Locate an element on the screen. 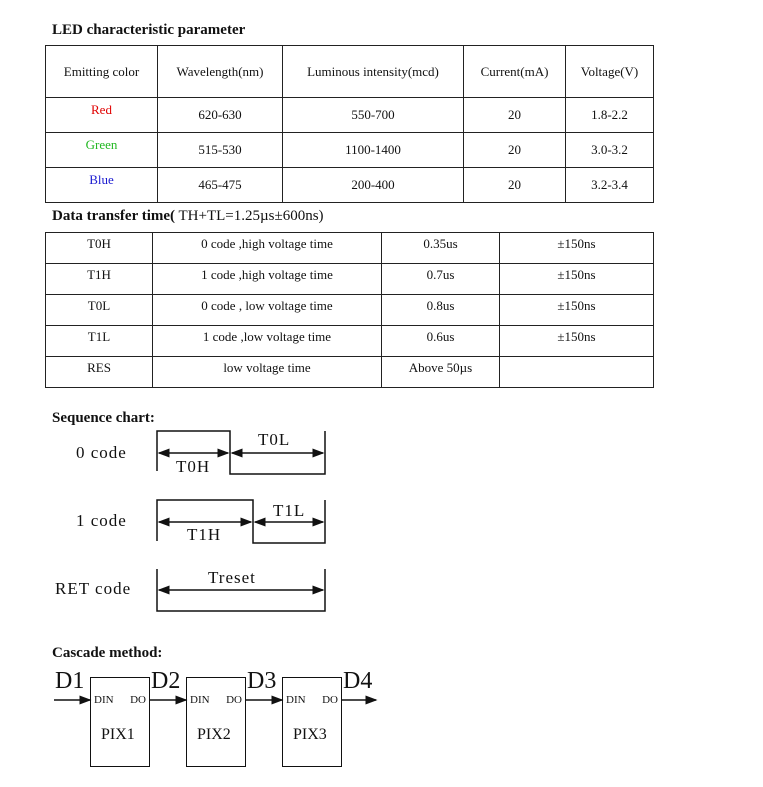 The width and height of the screenshot is (763, 787). cell: 550-700 is located at coordinates (373, 115).